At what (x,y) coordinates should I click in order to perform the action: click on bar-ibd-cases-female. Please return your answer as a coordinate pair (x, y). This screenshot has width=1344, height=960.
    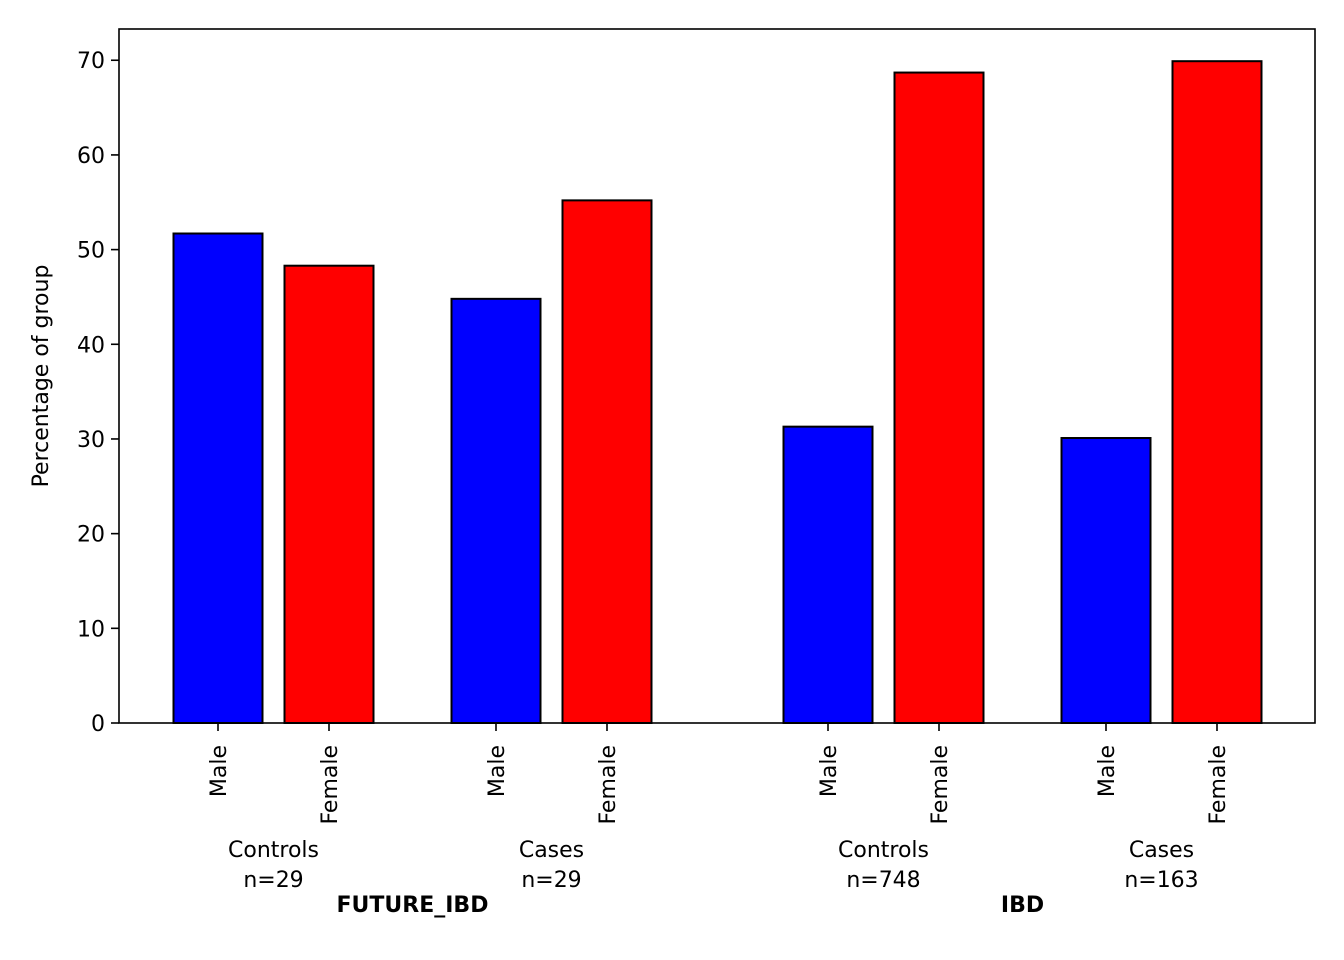
    Looking at the image, I should click on (1217, 392).